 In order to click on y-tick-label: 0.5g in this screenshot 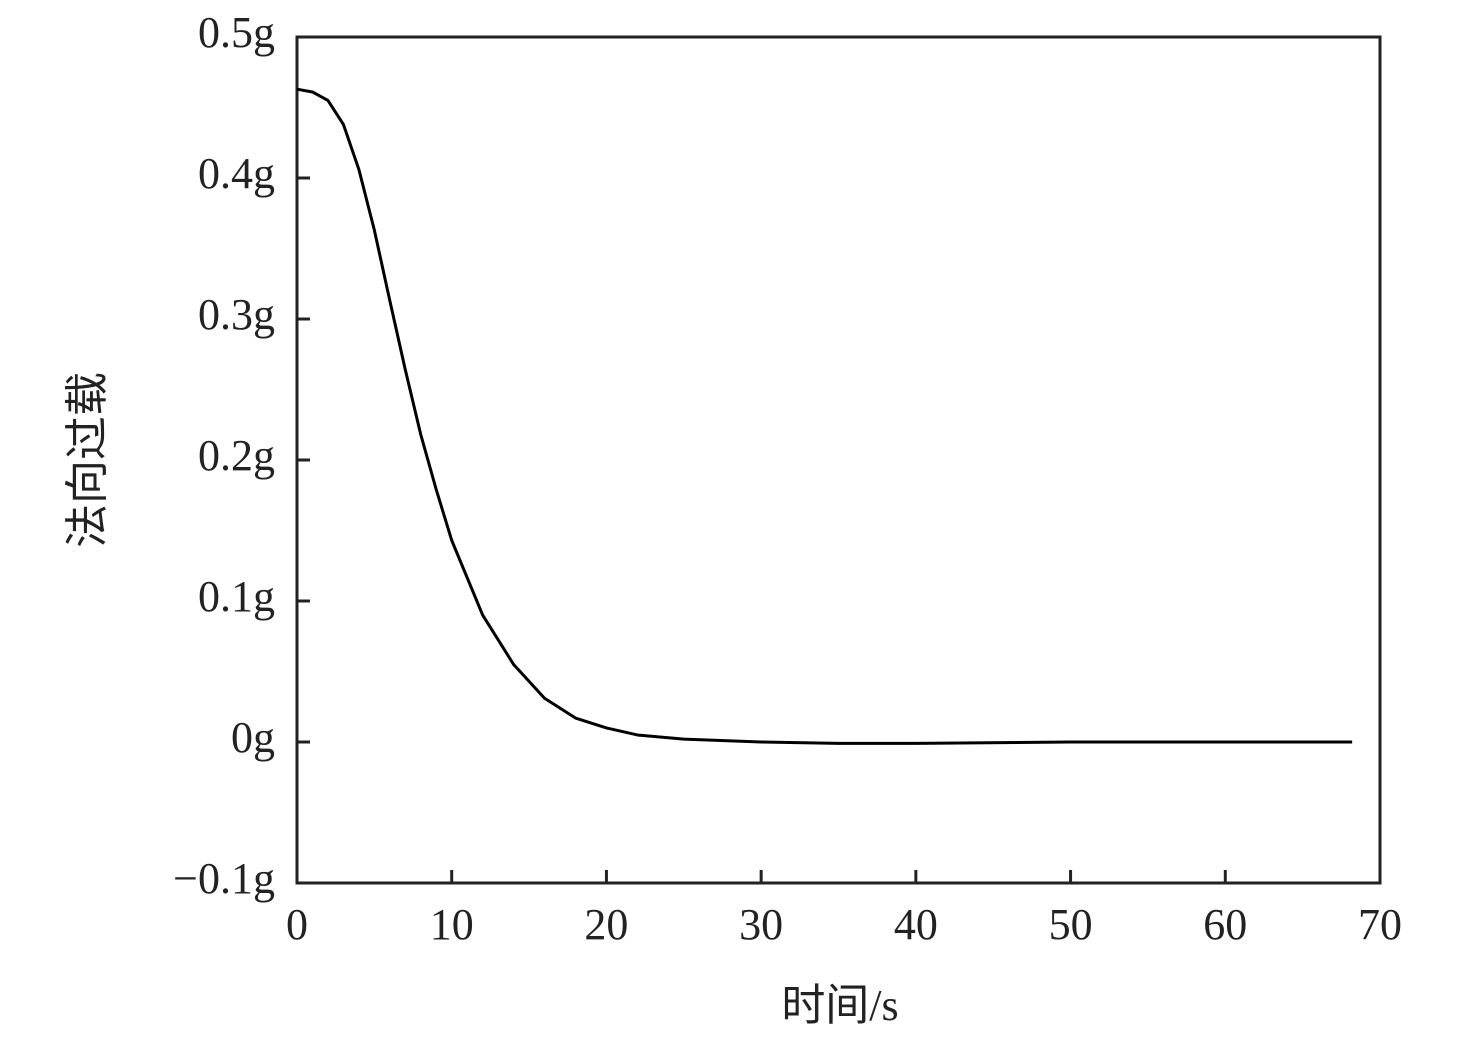, I will do `click(236, 32)`.